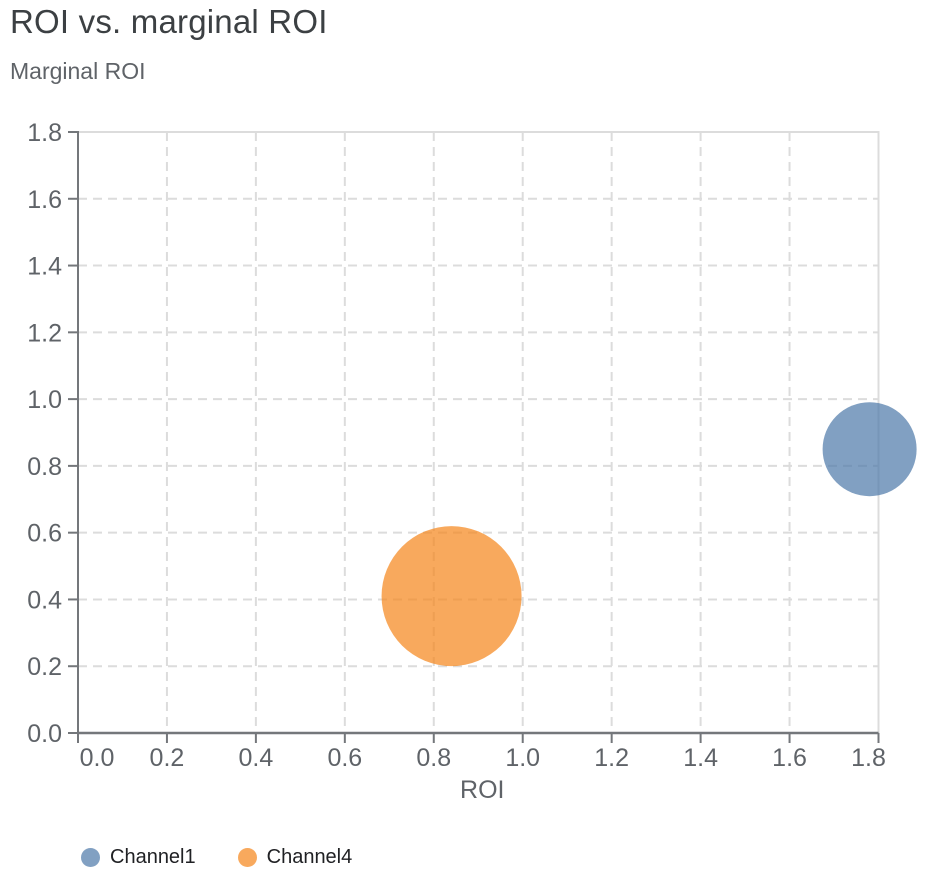  Describe the element at coordinates (700, 758) in the screenshot. I see `x-tick-label: 1.4` at that location.